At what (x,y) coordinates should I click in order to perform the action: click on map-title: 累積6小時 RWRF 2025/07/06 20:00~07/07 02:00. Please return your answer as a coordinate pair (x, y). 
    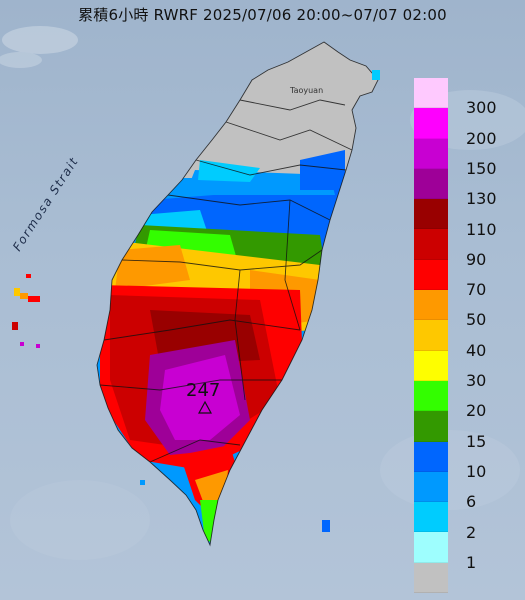
    Looking at the image, I should click on (262, 15).